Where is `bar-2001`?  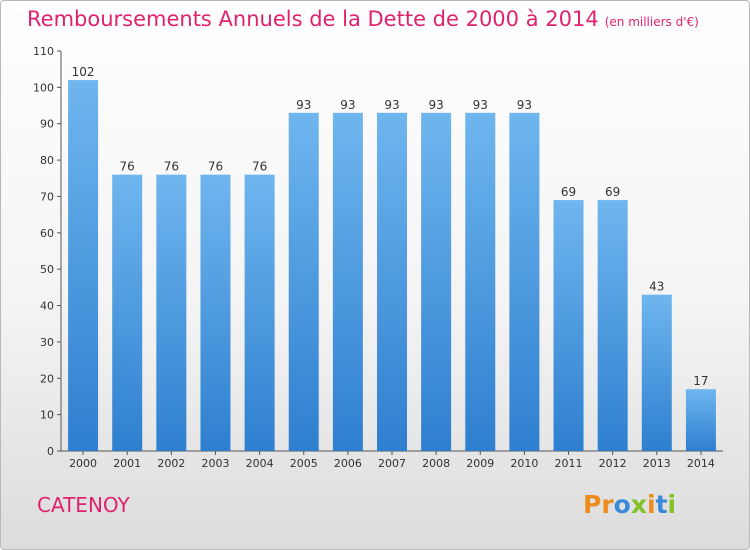
bar-2001 is located at coordinates (127, 313).